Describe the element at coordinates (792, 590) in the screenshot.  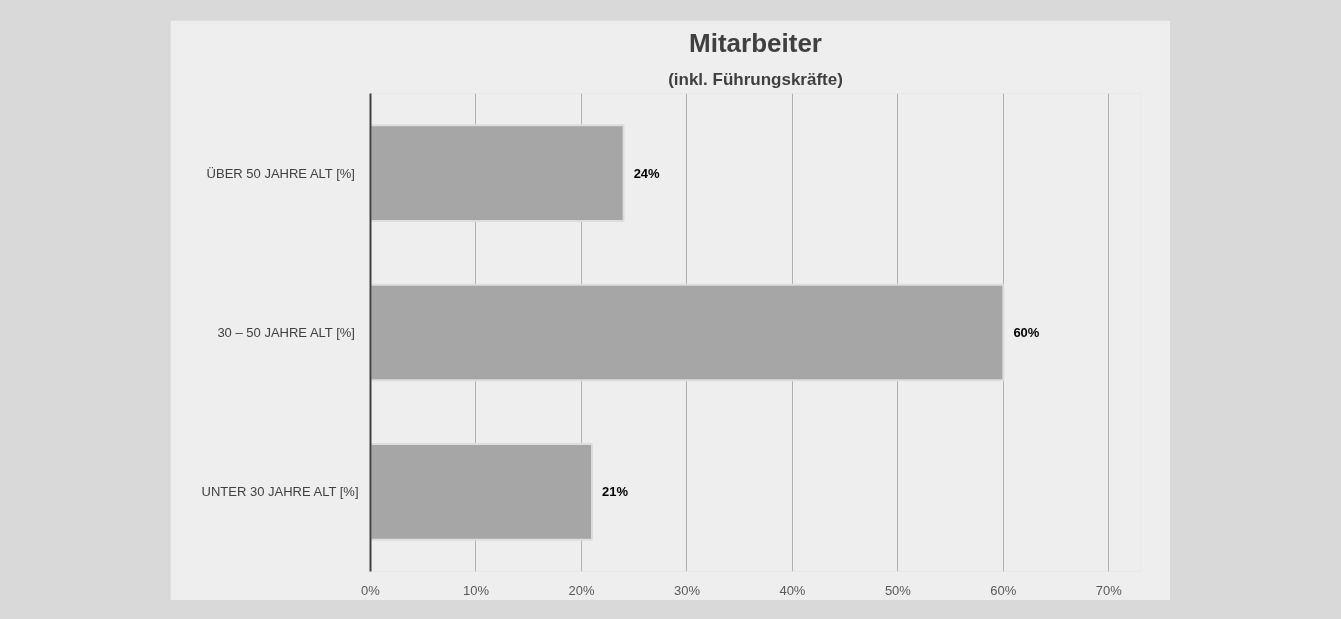
I see `x-tick-label: 40%` at that location.